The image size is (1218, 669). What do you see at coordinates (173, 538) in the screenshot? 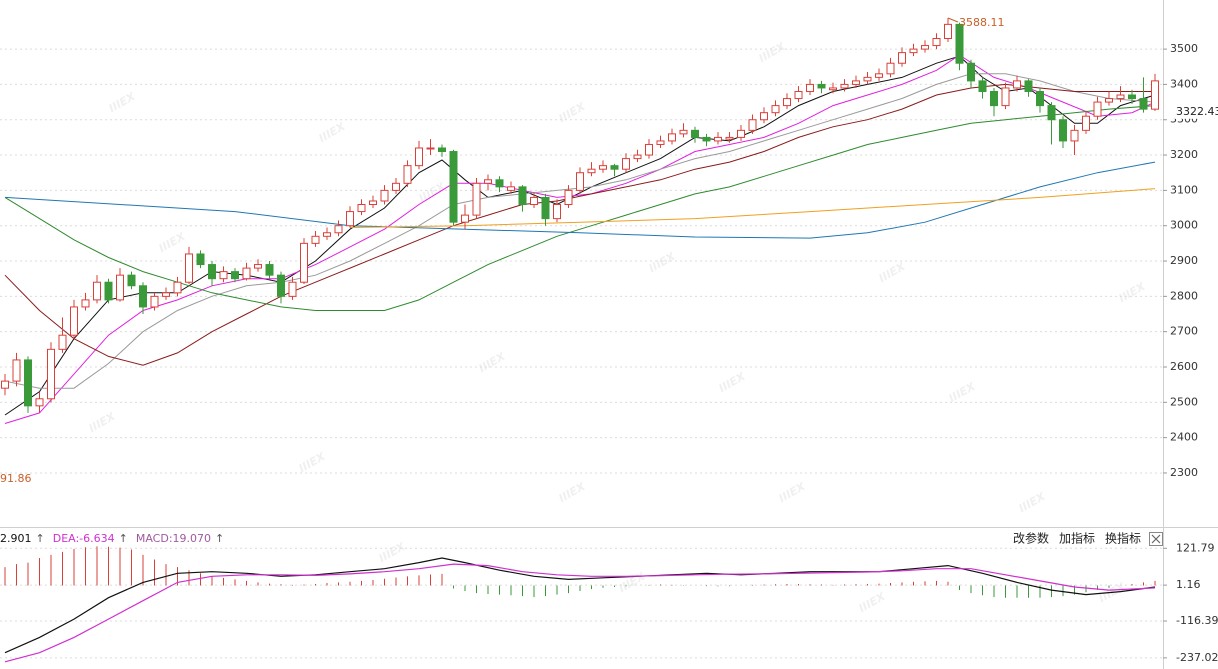
I see `indicator-value: MACD:19.070` at bounding box center [173, 538].